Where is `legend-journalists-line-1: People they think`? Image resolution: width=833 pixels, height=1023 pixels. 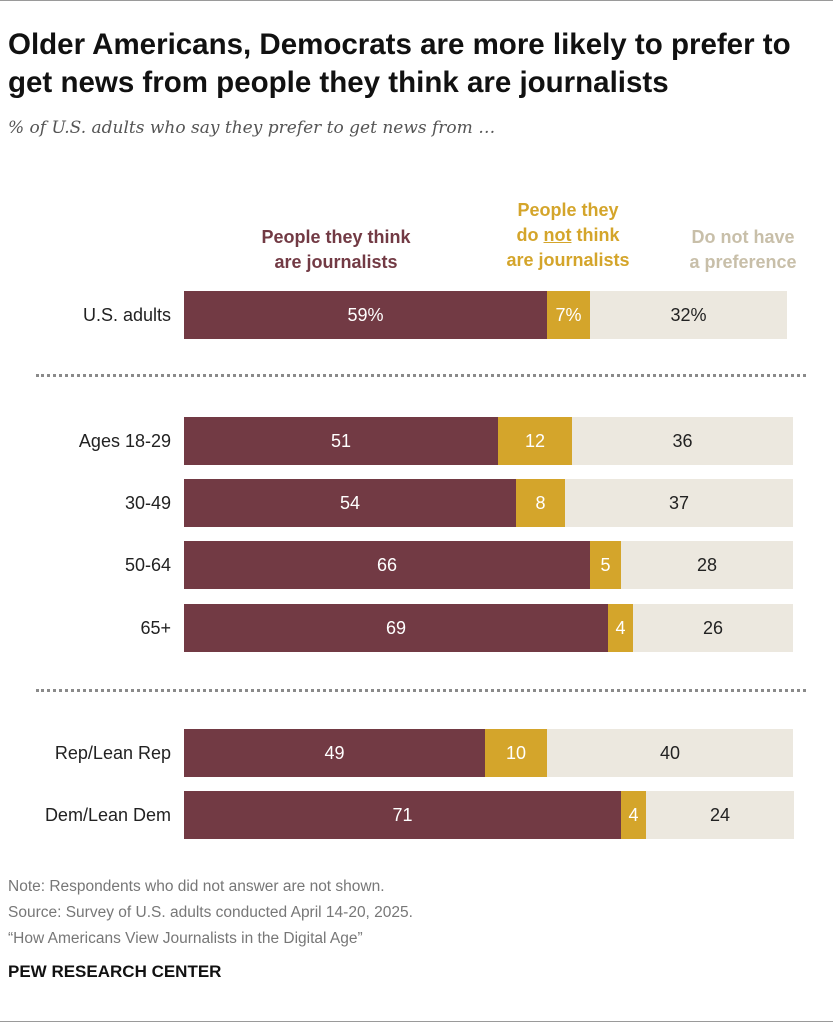
legend-journalists-line-1: People they think is located at coordinates (336, 237).